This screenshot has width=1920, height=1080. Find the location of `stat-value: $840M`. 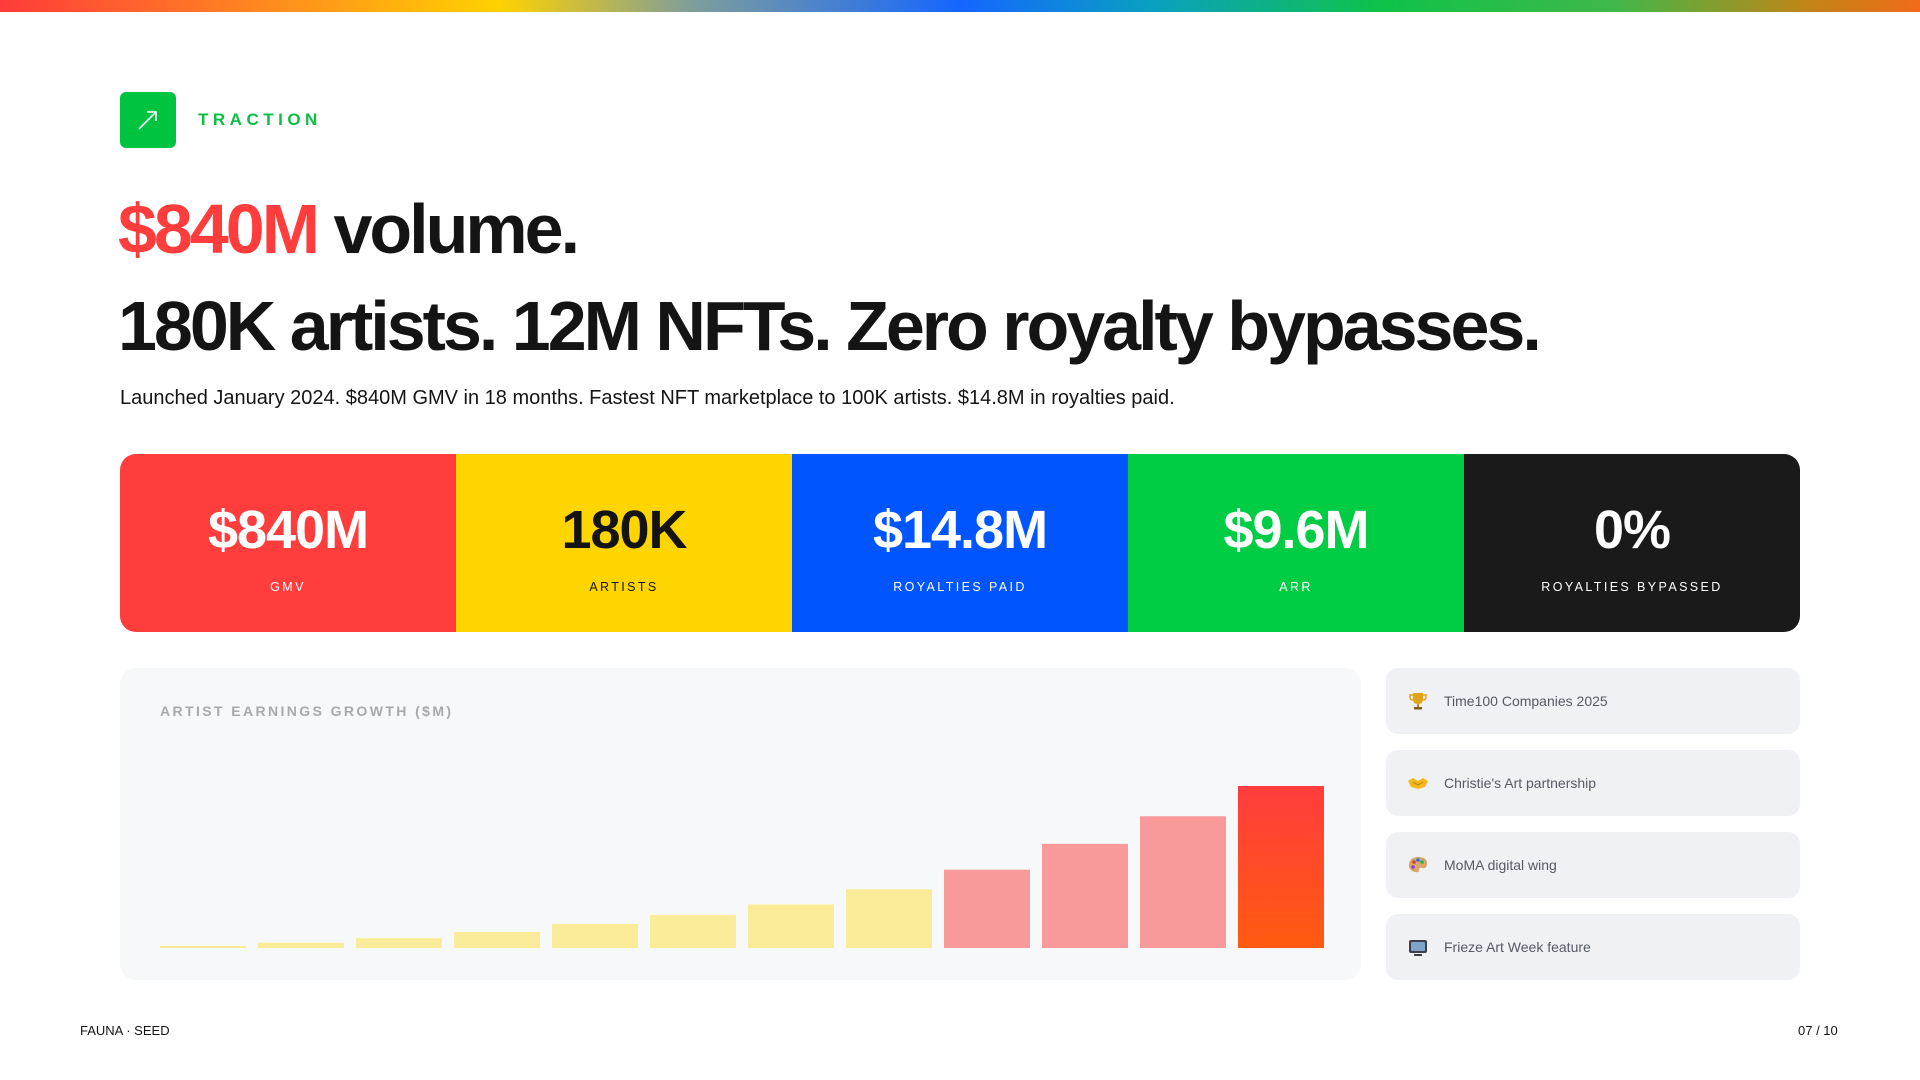

stat-value: $840M is located at coordinates (288, 530).